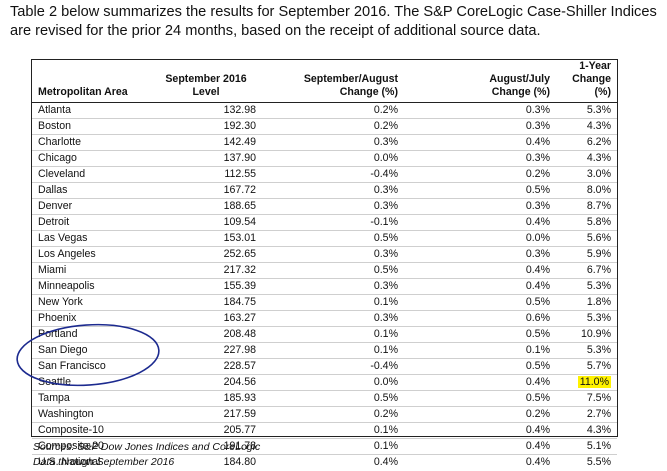  Describe the element at coordinates (206, 463) in the screenshot. I see `cell-level: 184.80` at that location.